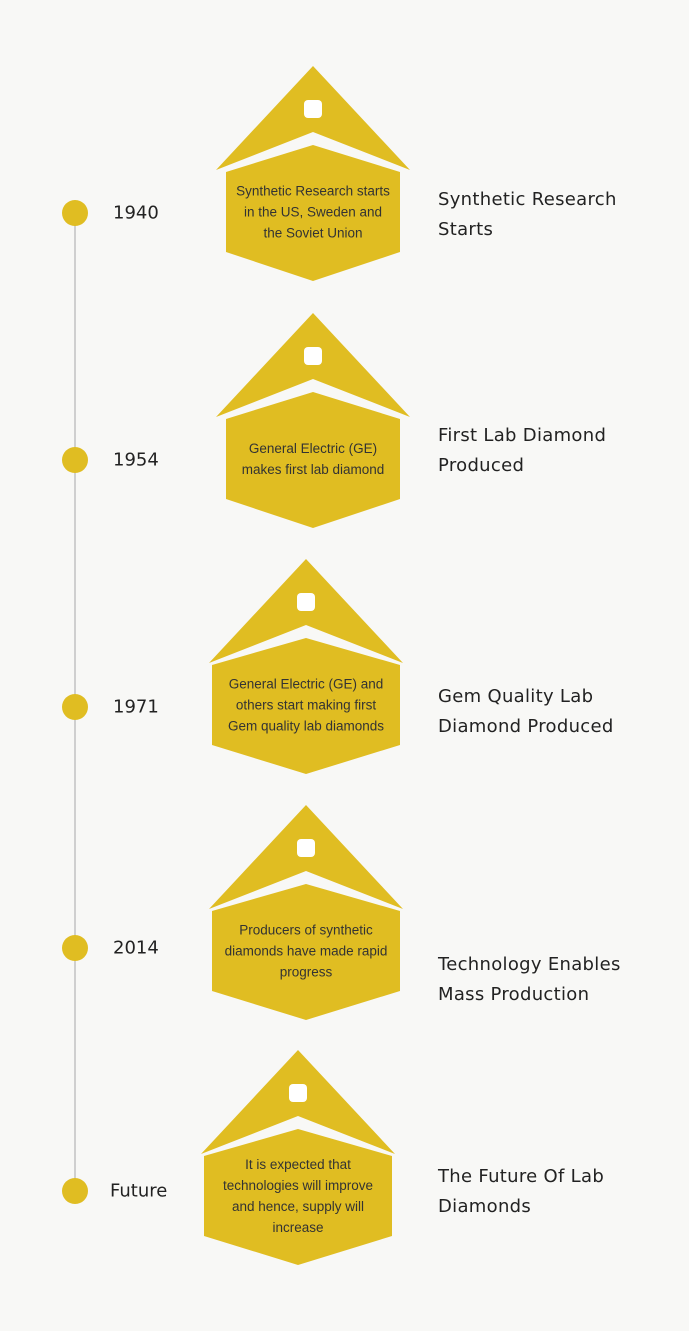  I want to click on year-label: 1971, so click(136, 707).